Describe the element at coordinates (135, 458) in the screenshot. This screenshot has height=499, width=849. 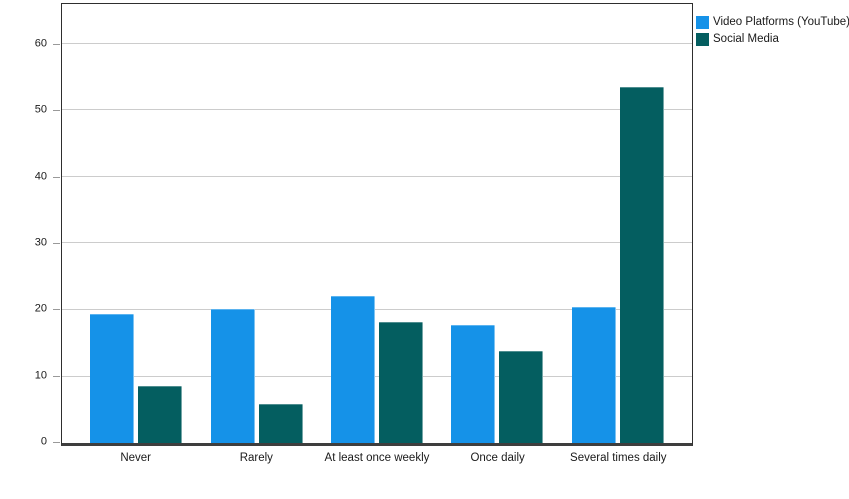
I see `x-category-label: Never` at that location.